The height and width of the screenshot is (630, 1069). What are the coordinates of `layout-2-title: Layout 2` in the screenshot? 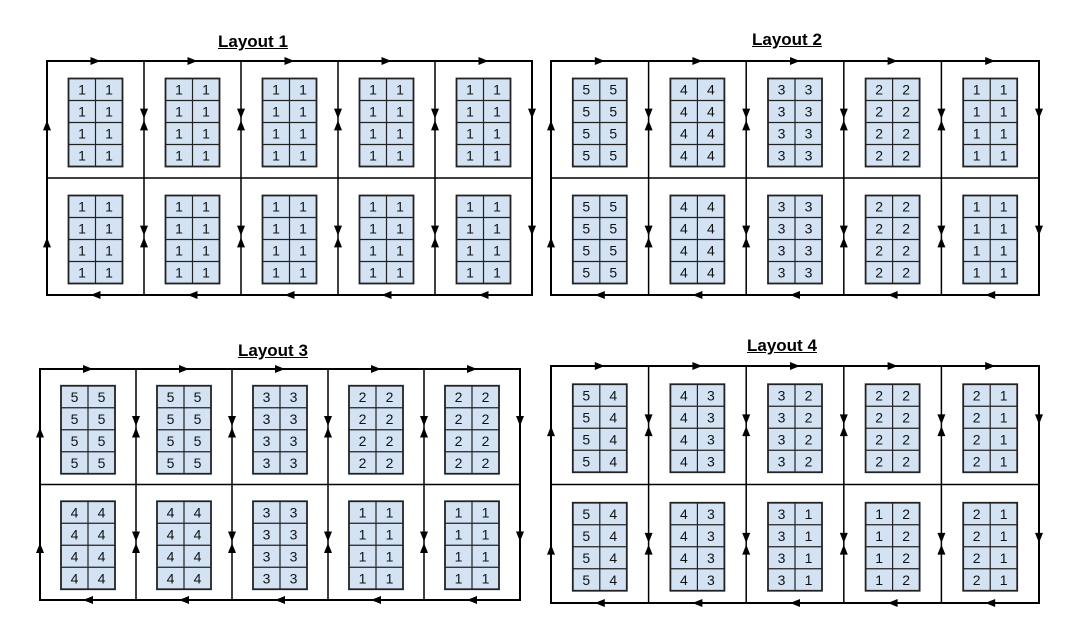 It's located at (787, 39).